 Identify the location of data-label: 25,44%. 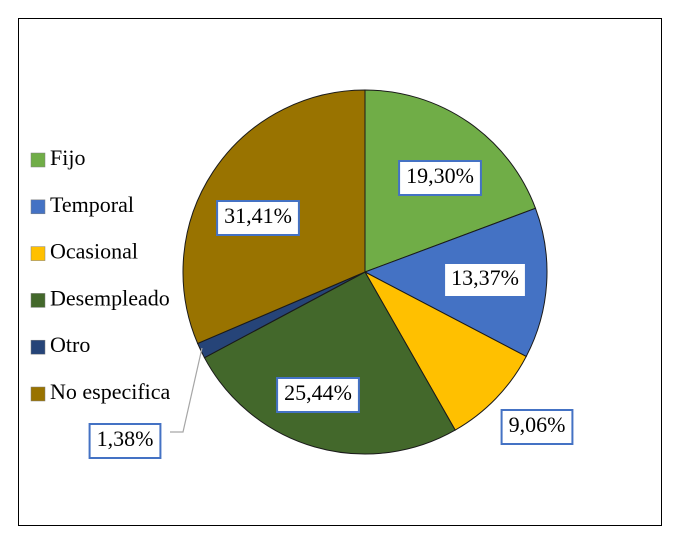
(318, 392).